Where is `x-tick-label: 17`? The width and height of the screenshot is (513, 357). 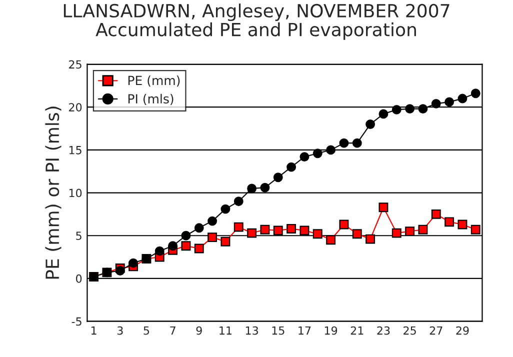
x-tick-label: 17 is located at coordinates (304, 330).